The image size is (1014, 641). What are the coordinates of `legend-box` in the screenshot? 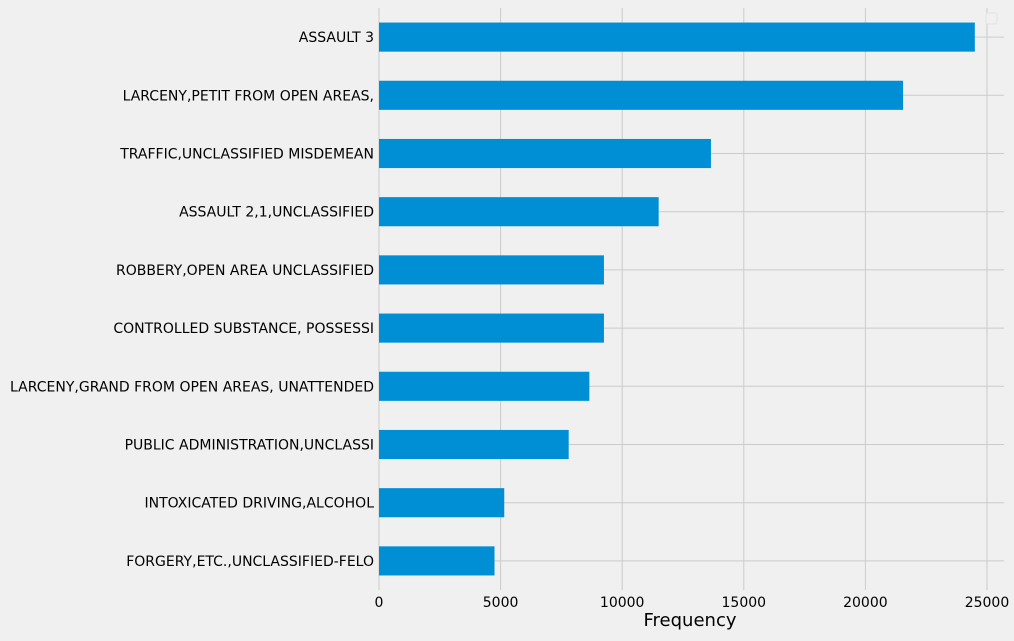 It's located at (991, 18).